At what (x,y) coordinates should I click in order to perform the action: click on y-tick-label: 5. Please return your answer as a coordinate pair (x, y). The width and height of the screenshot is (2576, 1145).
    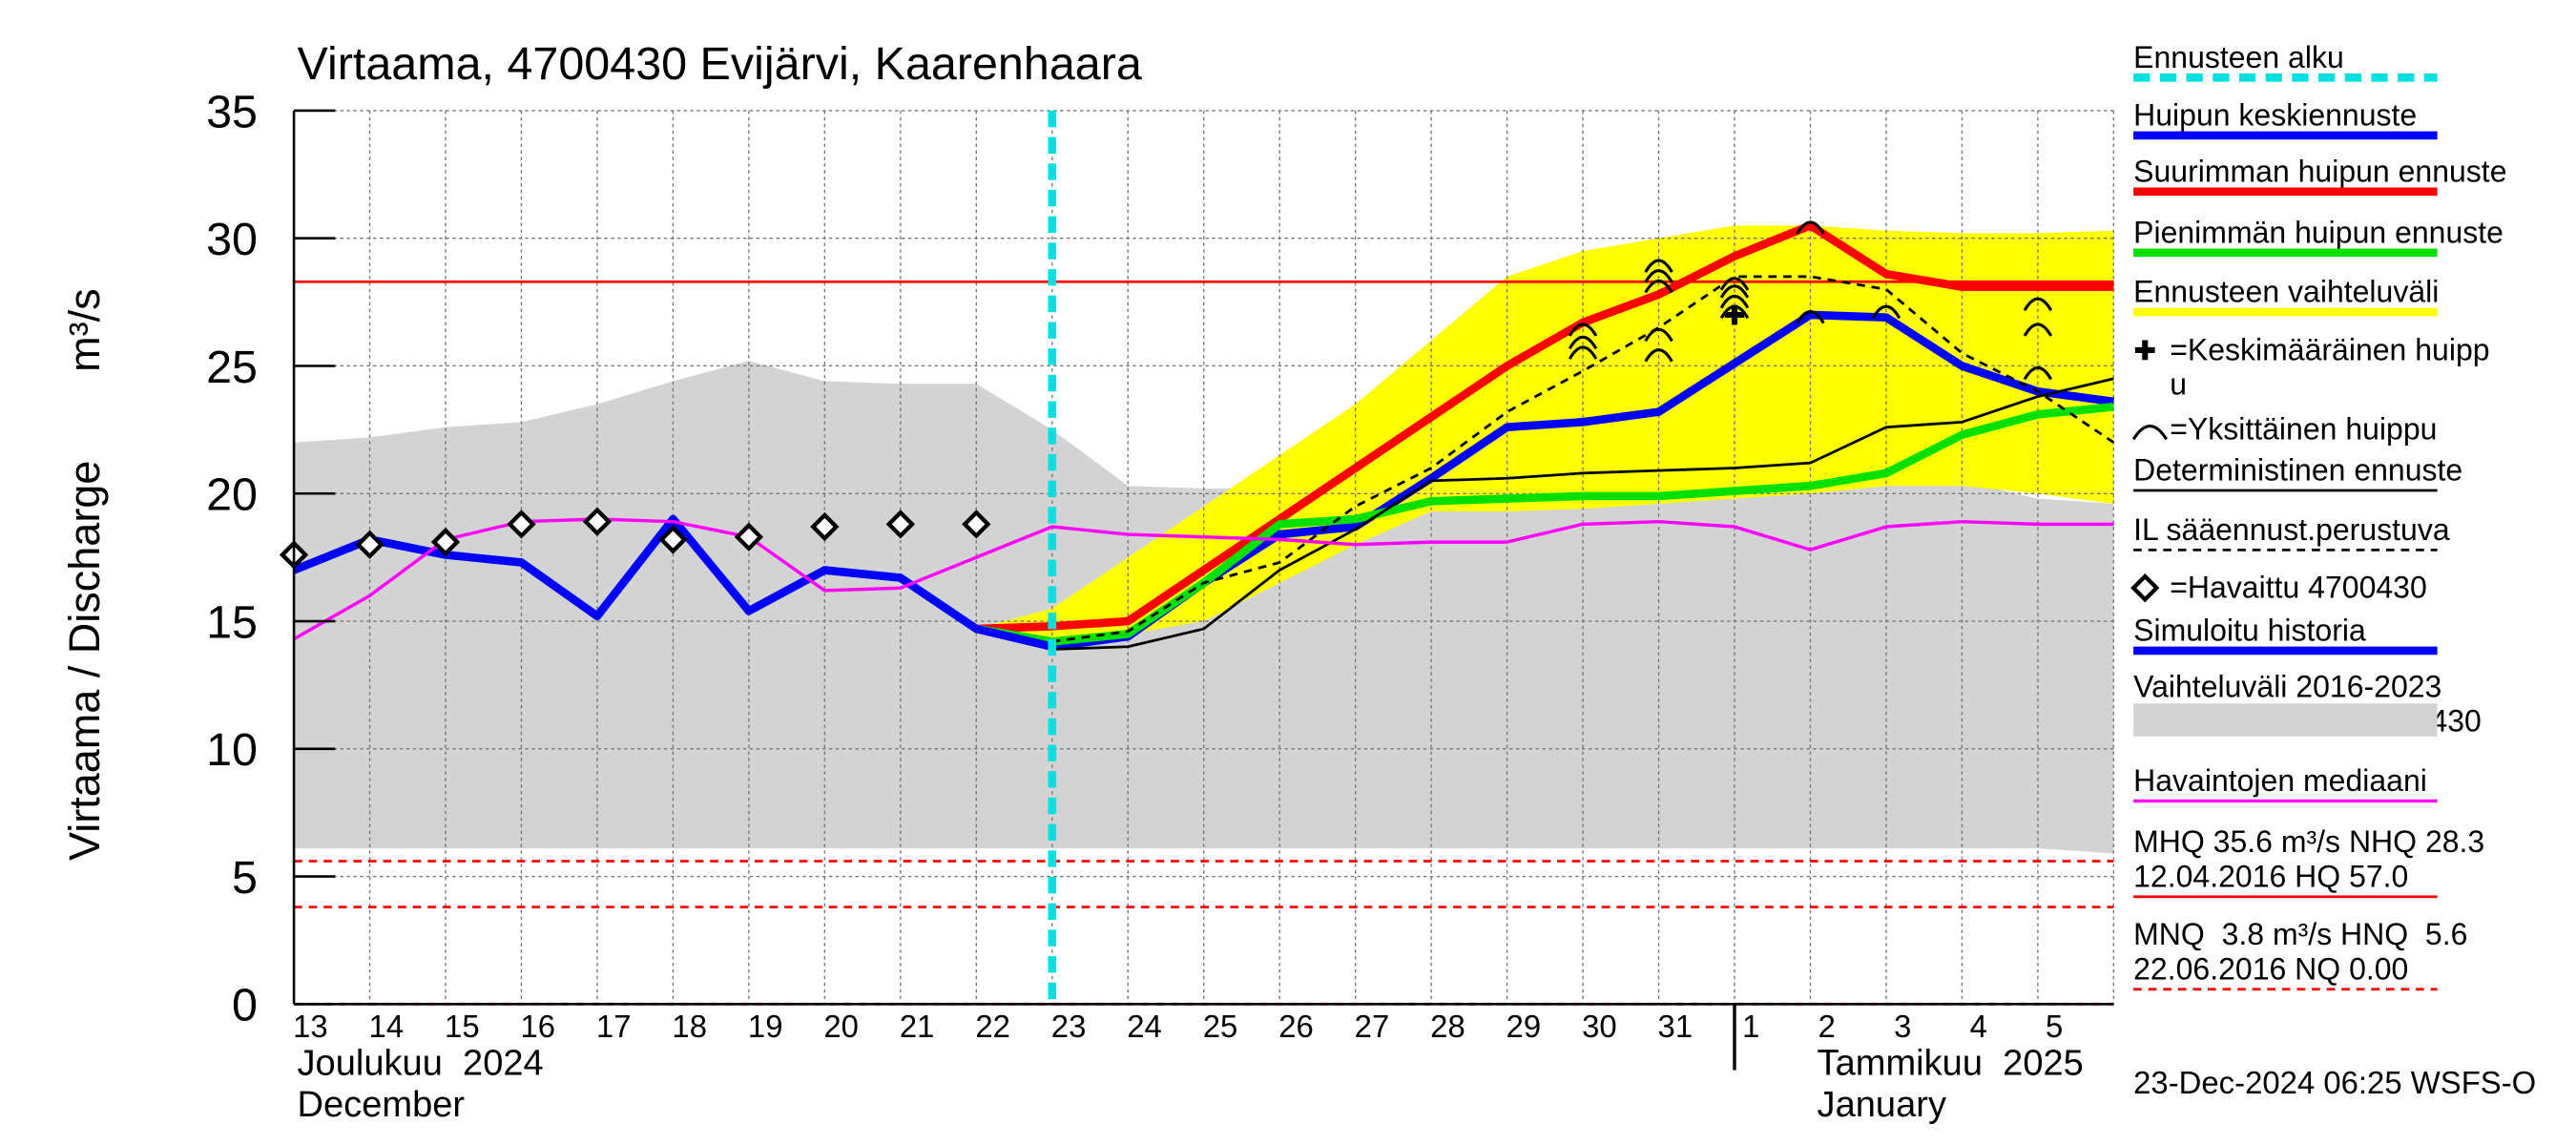
    Looking at the image, I should click on (245, 878).